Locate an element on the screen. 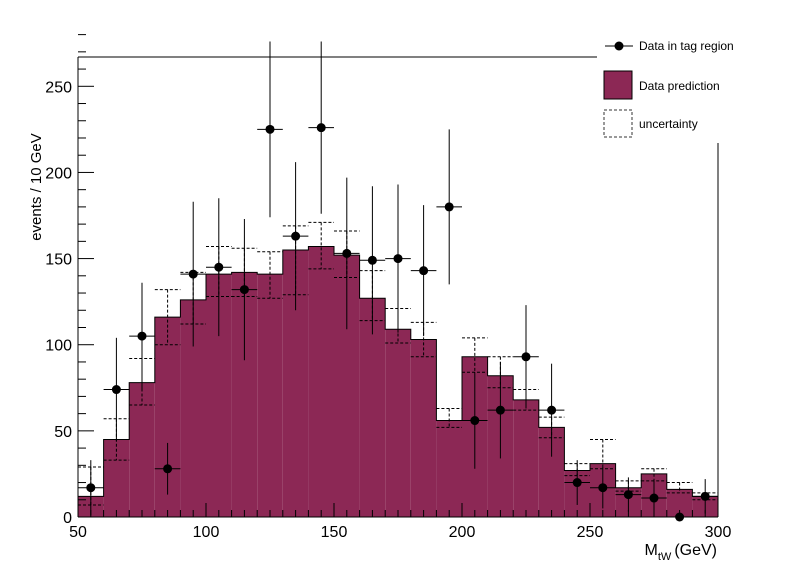  x-axis-label: MtW (GeV) is located at coordinates (681, 552).